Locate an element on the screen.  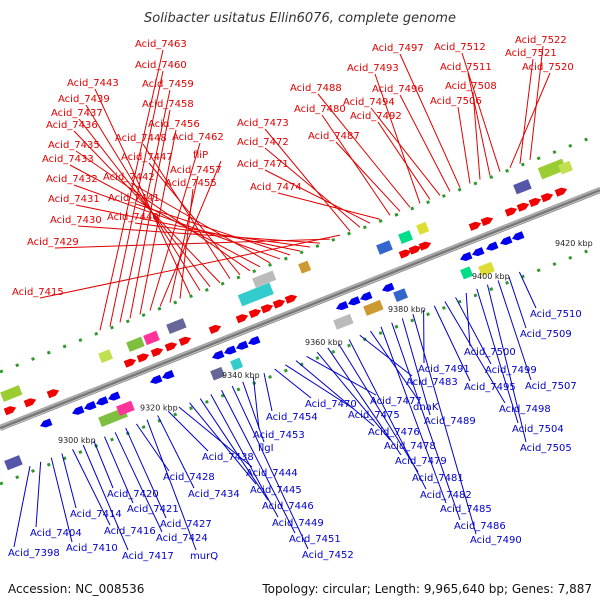
gene-label-bottom: Acid_7449 is located at coordinates (298, 523).